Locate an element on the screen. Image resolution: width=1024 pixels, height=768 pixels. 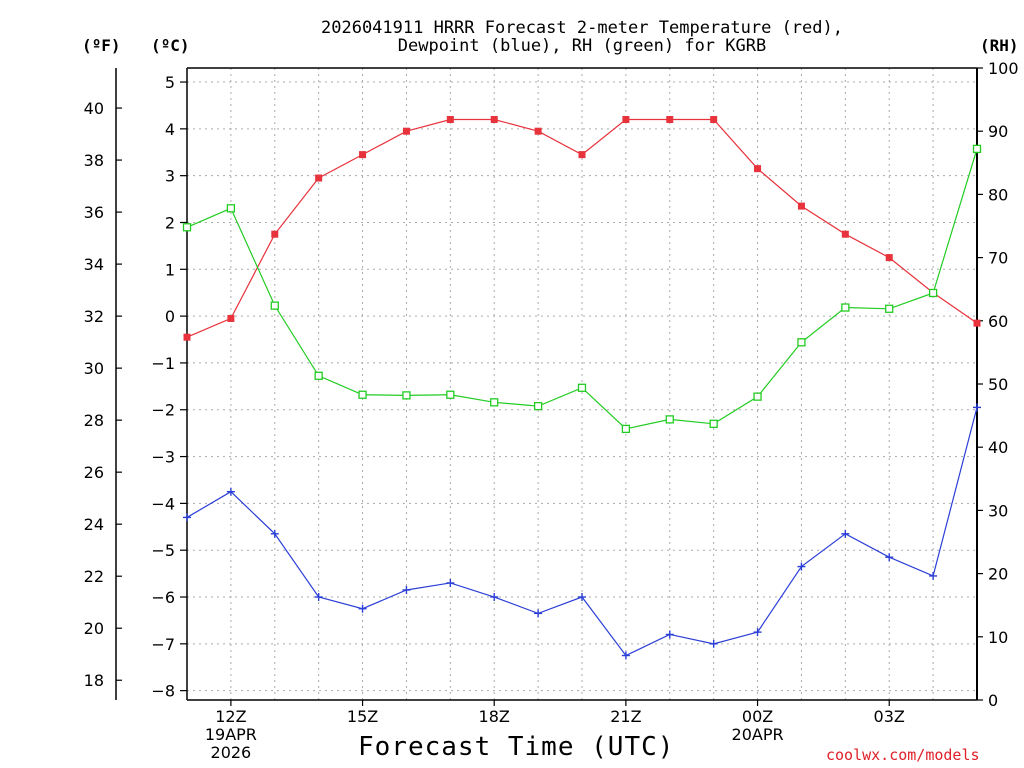
x-tick-label: 21Z is located at coordinates (625, 716).